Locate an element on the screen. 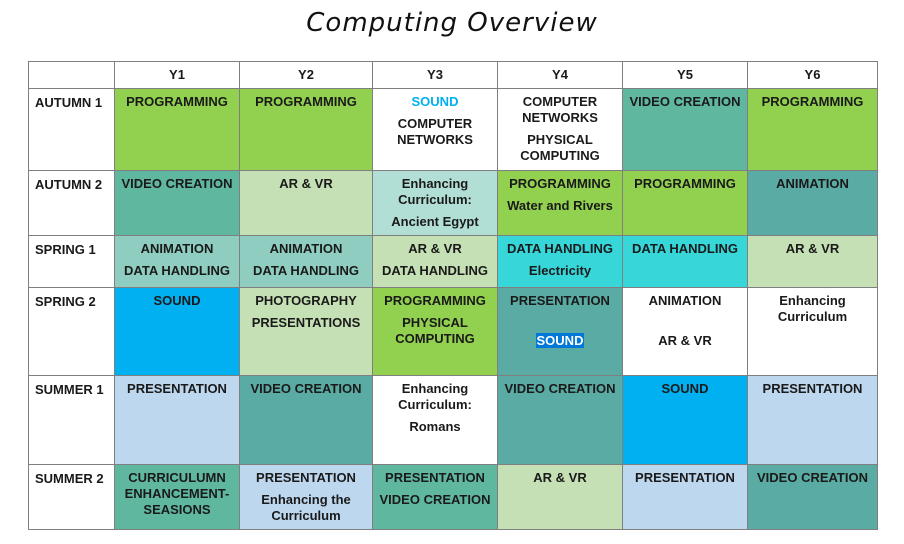  cell-s2-y3: PROGRAMMING PHYSICAL COMPUTING is located at coordinates (435, 331).